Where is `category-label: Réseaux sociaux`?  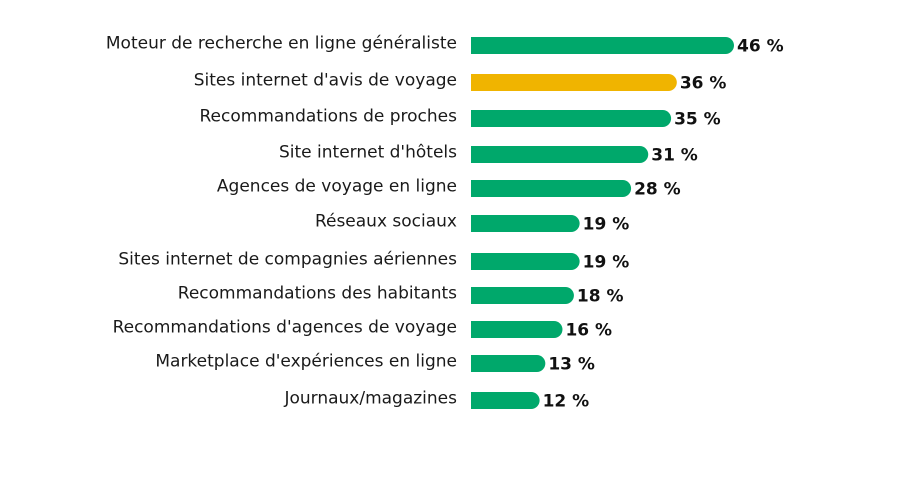
category-label: Réseaux sociaux is located at coordinates (386, 222).